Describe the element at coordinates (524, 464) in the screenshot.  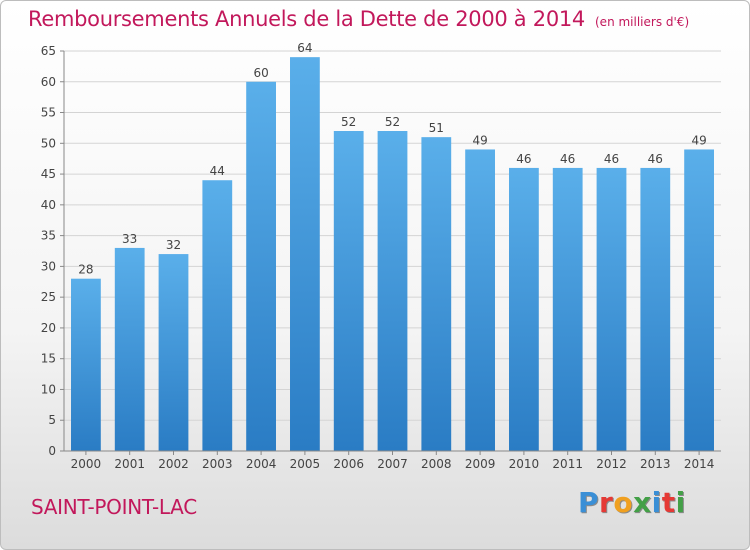
I see `x-tick-label: 2010` at that location.